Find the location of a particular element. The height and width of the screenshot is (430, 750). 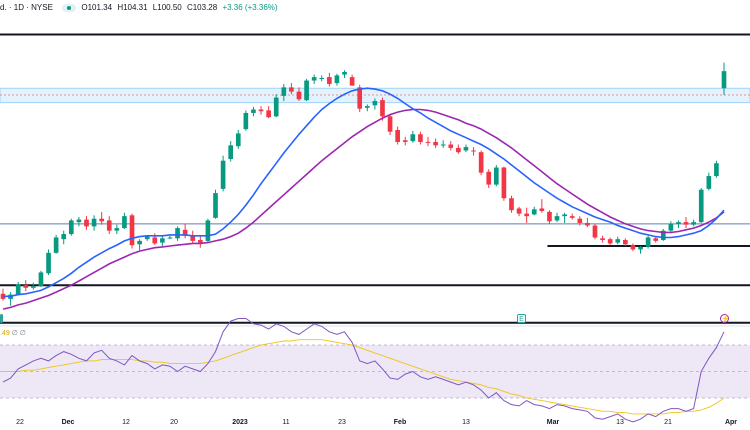

earnings-marker-icon: E is located at coordinates (521, 318).